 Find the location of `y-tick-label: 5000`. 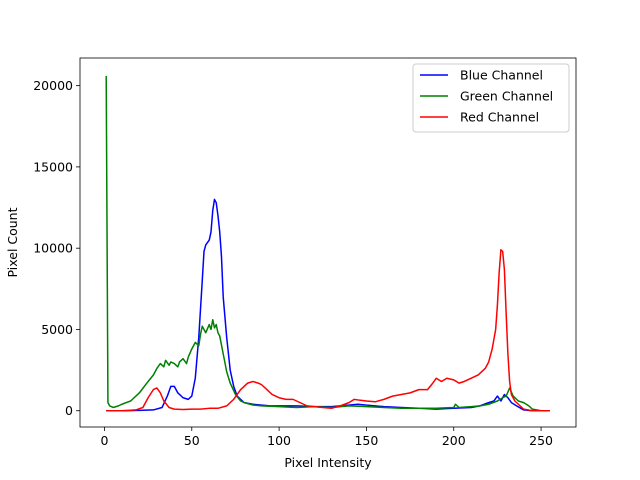

y-tick-label: 5000 is located at coordinates (57, 329).